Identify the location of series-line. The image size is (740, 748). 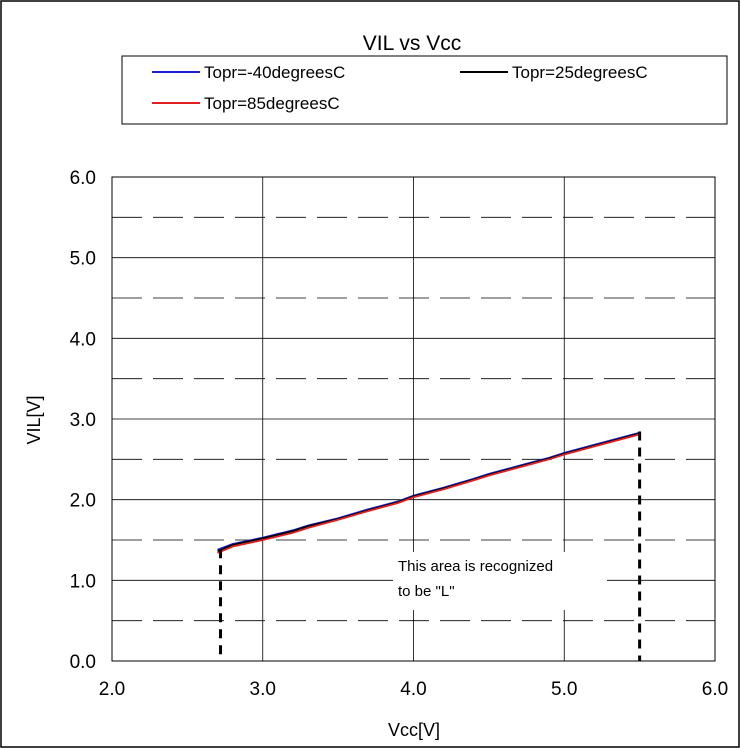
(428, 493).